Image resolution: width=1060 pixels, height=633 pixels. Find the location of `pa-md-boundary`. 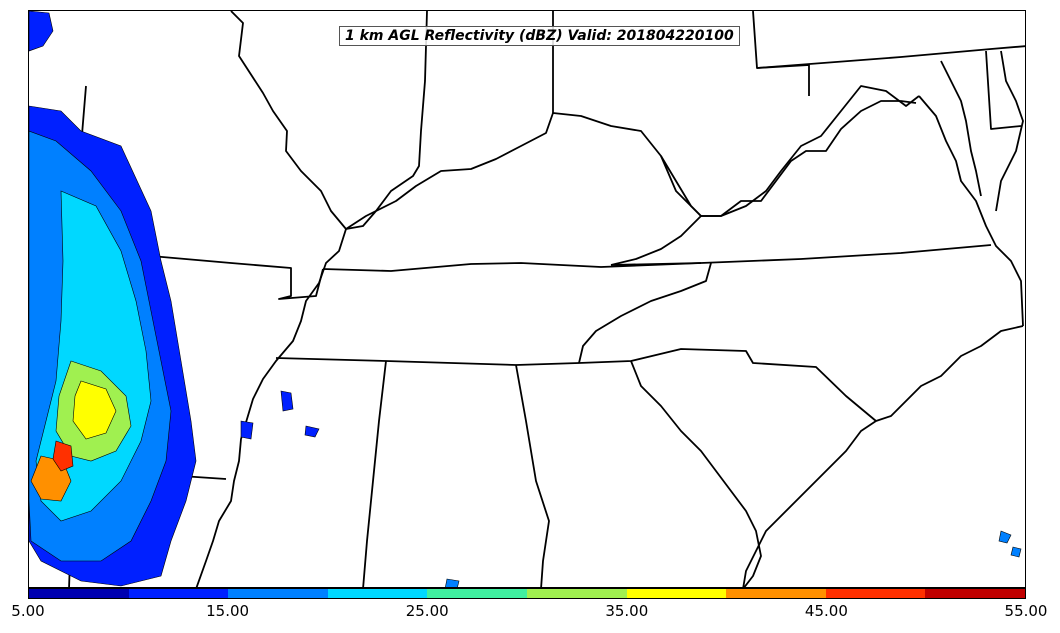

pa-md-boundary is located at coordinates (890, 57).